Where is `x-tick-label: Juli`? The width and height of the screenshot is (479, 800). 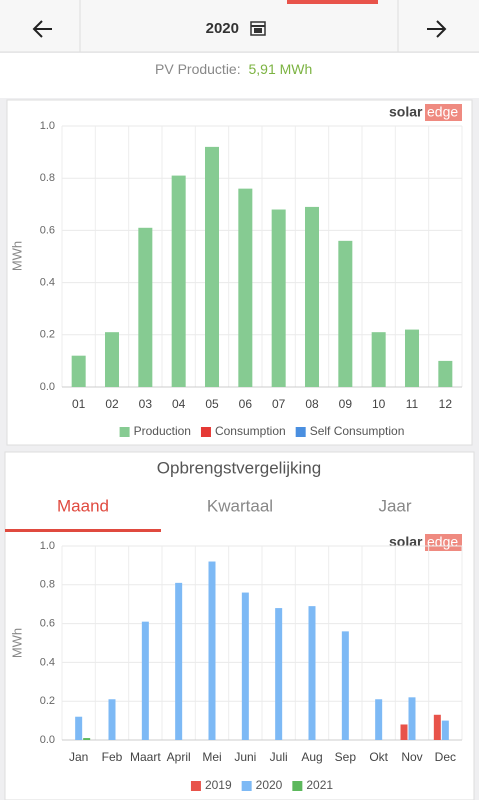
x-tick-label: Juli is located at coordinates (279, 757).